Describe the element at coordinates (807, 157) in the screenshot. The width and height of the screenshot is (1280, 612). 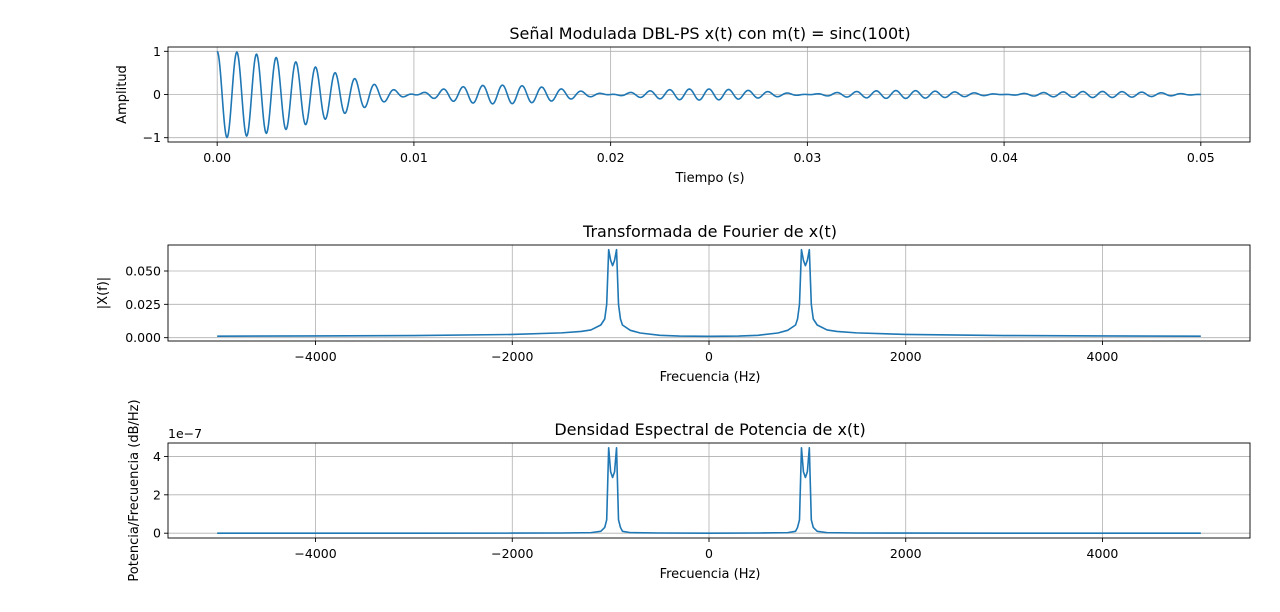
I see `x-tick-label: 0.03` at that location.